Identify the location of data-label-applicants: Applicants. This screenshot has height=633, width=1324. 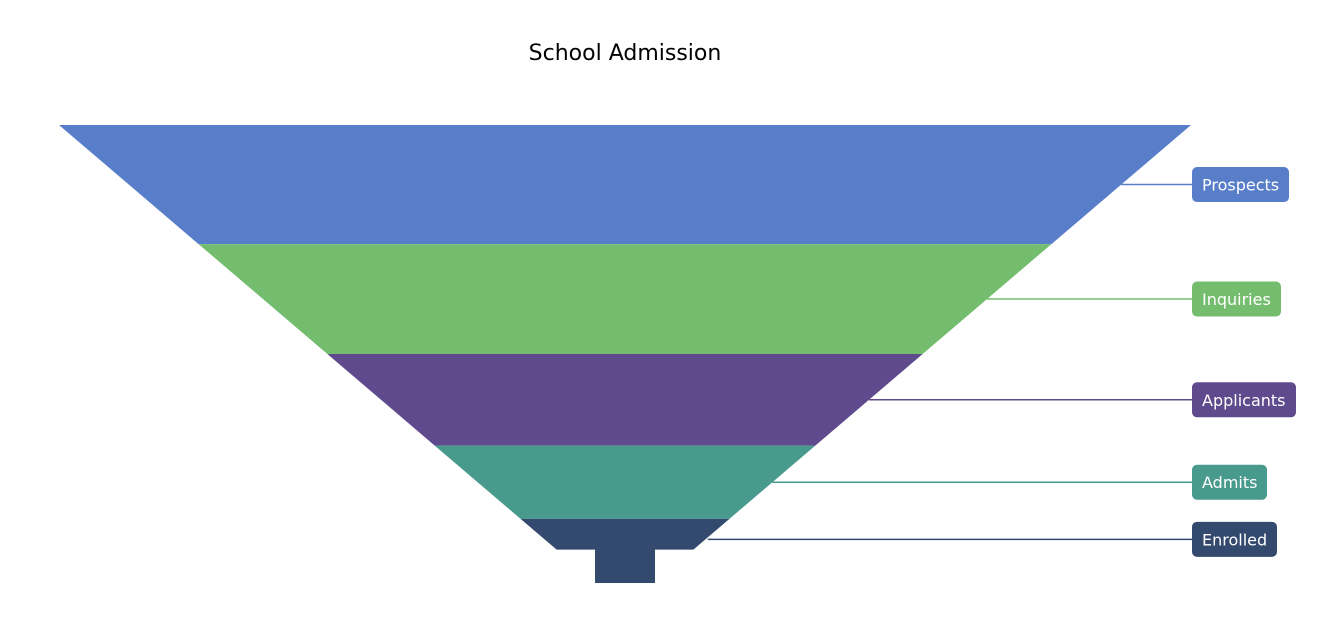
(1244, 400).